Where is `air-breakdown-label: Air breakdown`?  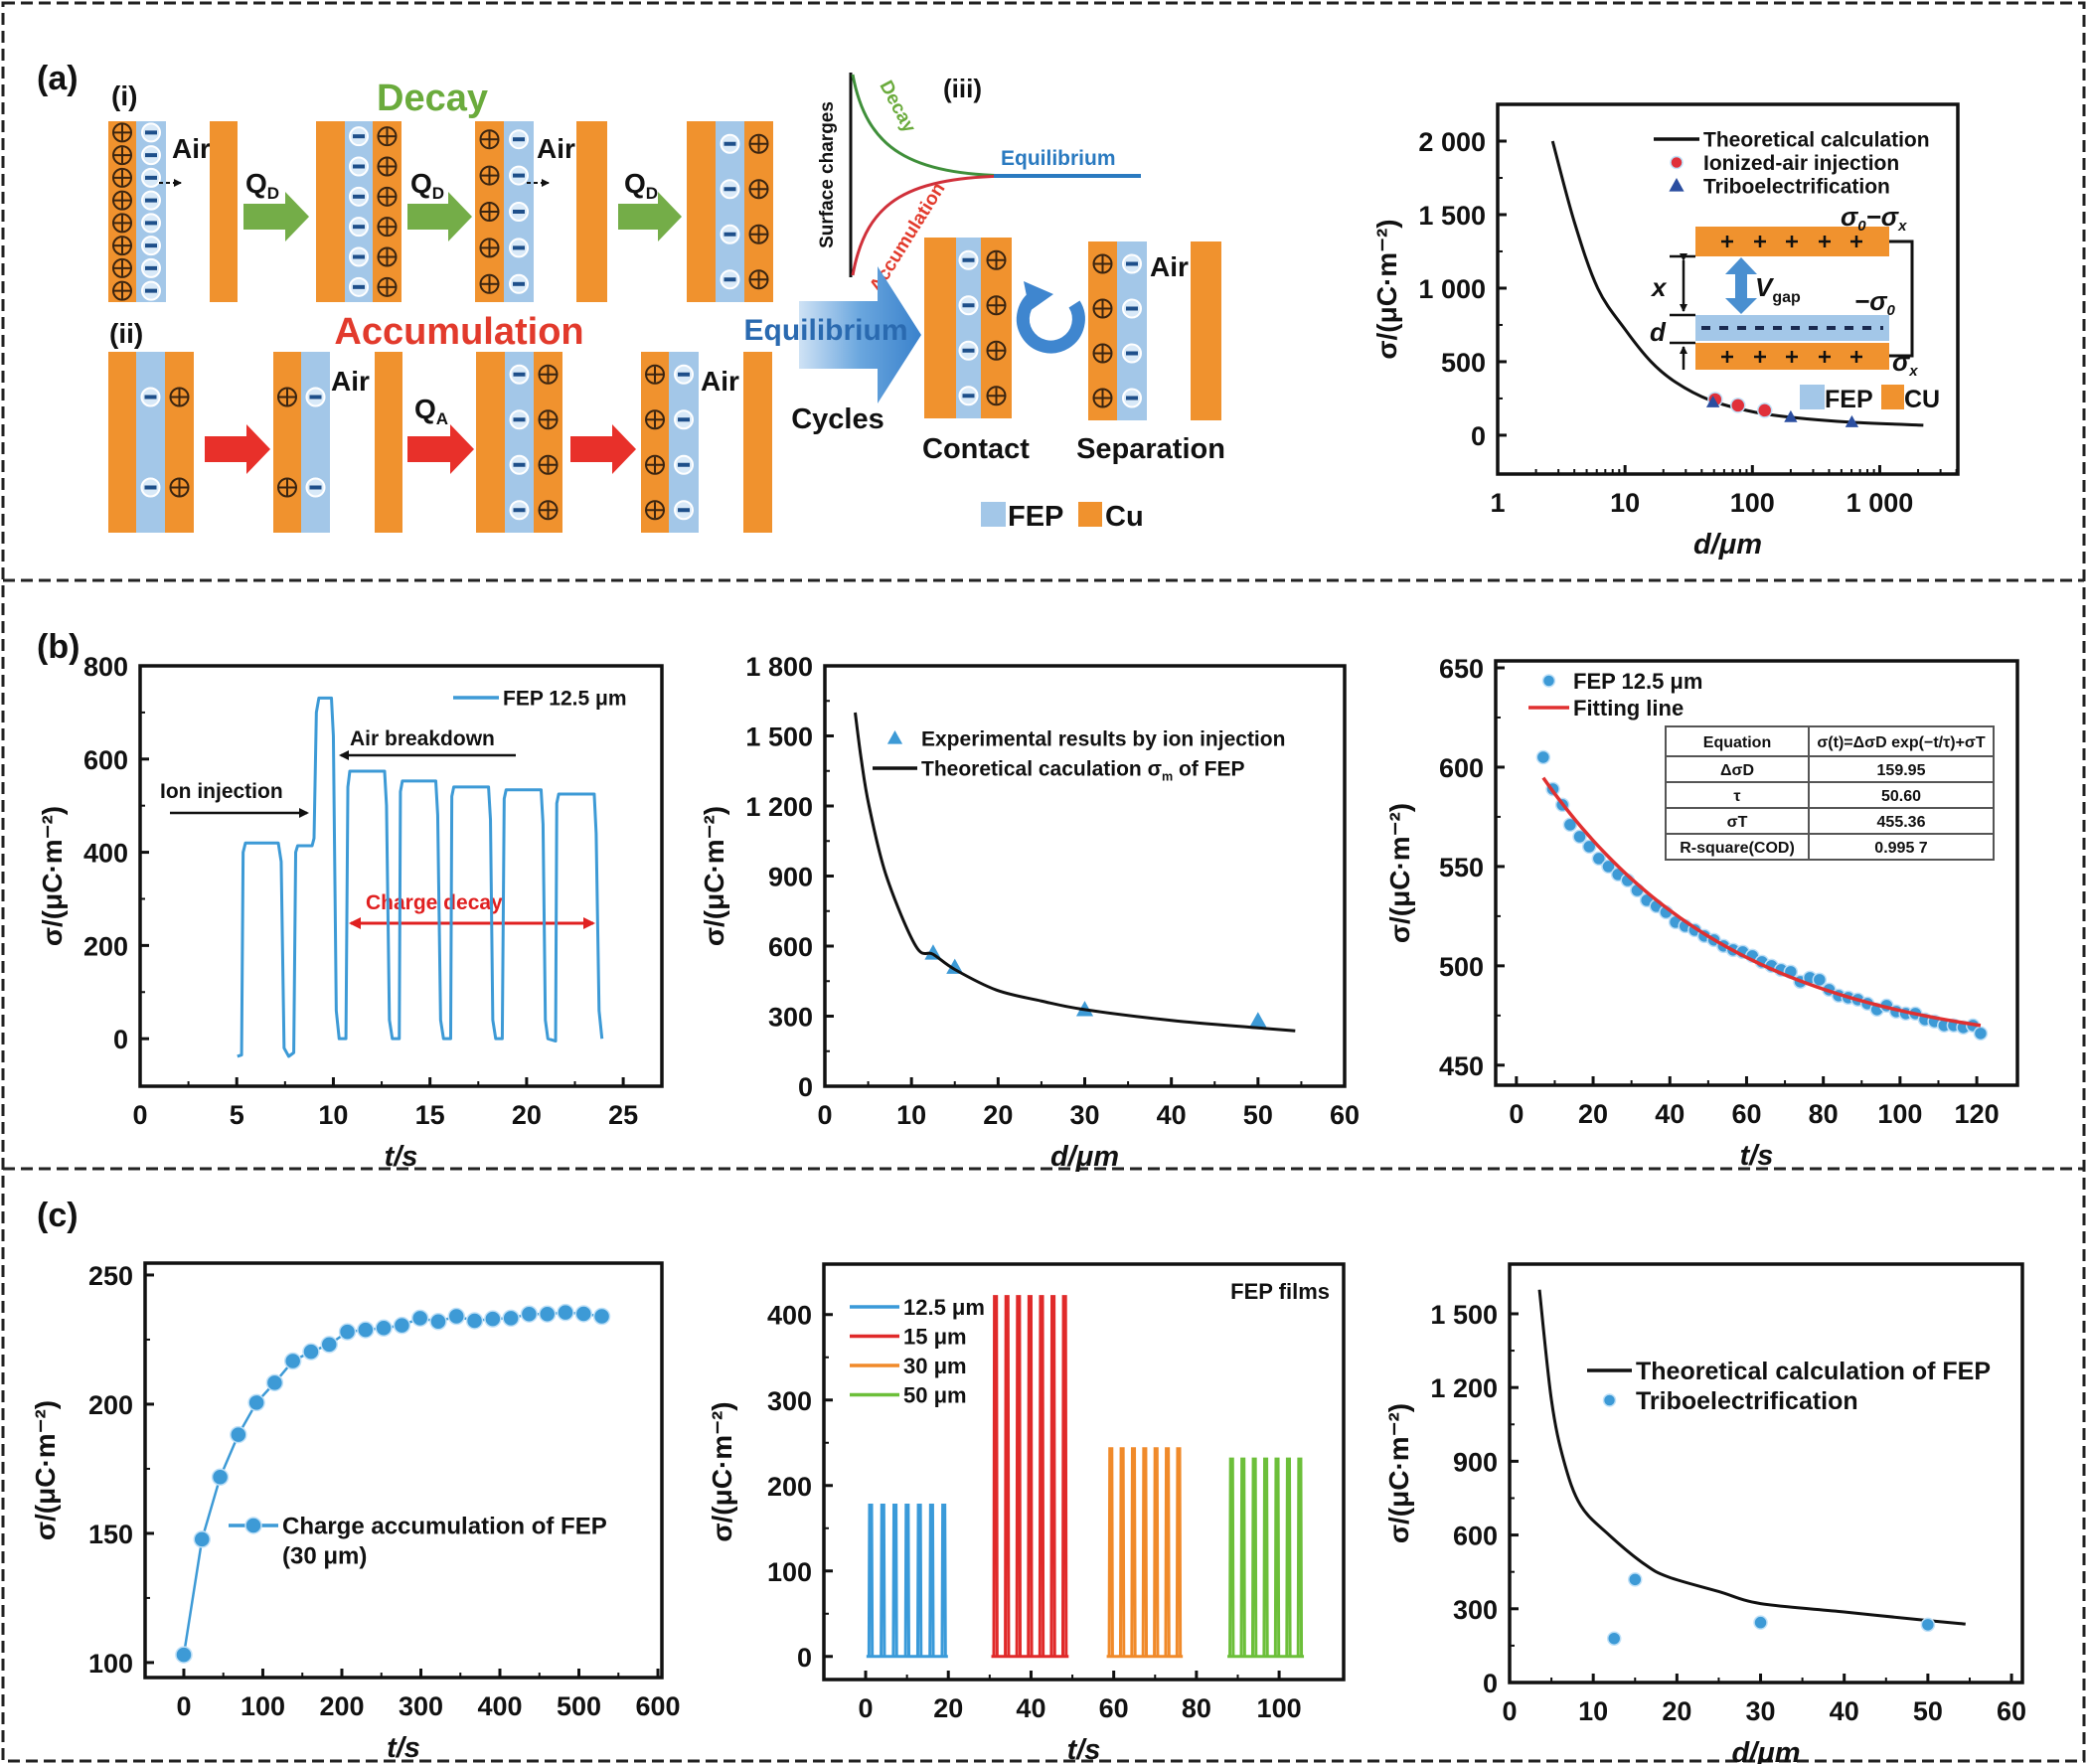 air-breakdown-label: Air breakdown is located at coordinates (422, 738).